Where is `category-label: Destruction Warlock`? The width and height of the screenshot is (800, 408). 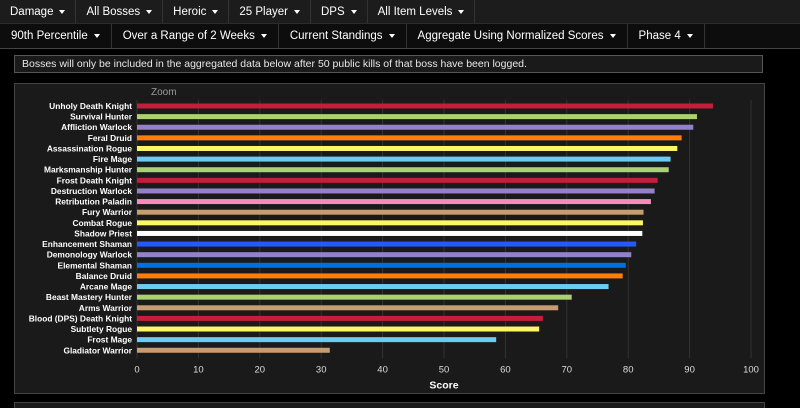
category-label: Destruction Warlock is located at coordinates (91, 191).